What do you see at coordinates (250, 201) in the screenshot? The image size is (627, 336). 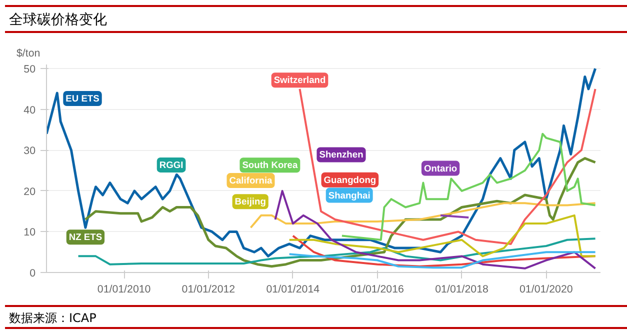 I see `text: Beijing` at bounding box center [250, 201].